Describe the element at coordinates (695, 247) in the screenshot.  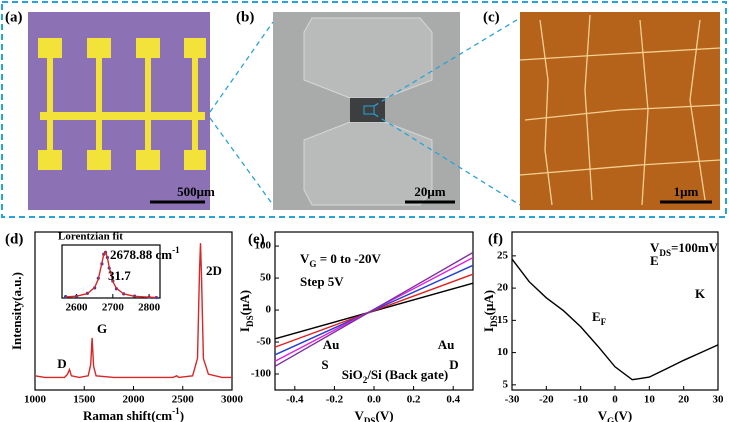
I see `text-part: =100mV` at that location.